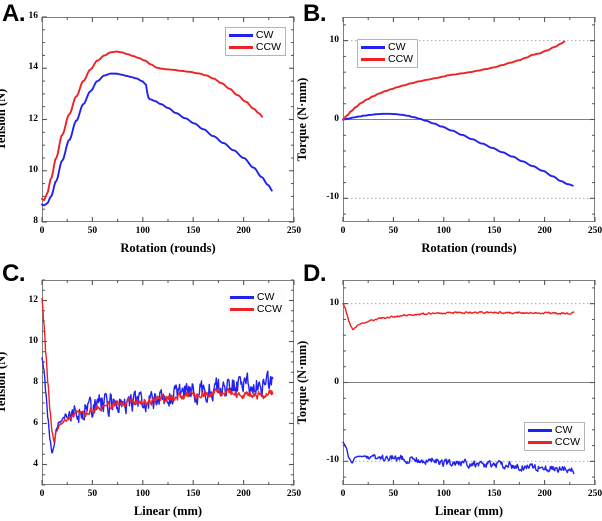  I want to click on legend-d: CW CCW, so click(554, 436).